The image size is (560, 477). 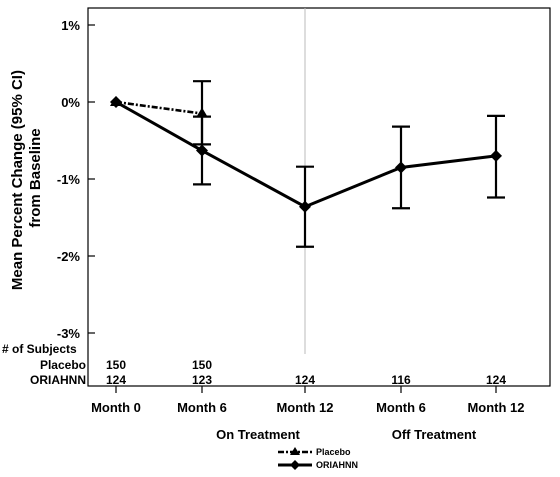 What do you see at coordinates (69, 333) in the screenshot?
I see `y-tick-label: -3%` at bounding box center [69, 333].